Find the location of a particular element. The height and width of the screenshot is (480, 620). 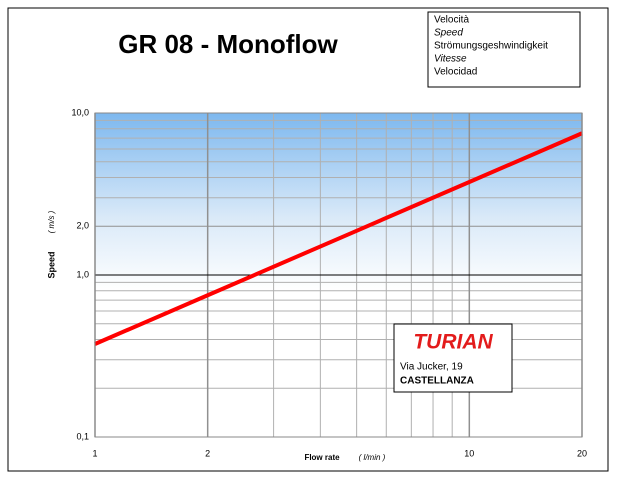

x-tick-label: 2 is located at coordinates (207, 453).